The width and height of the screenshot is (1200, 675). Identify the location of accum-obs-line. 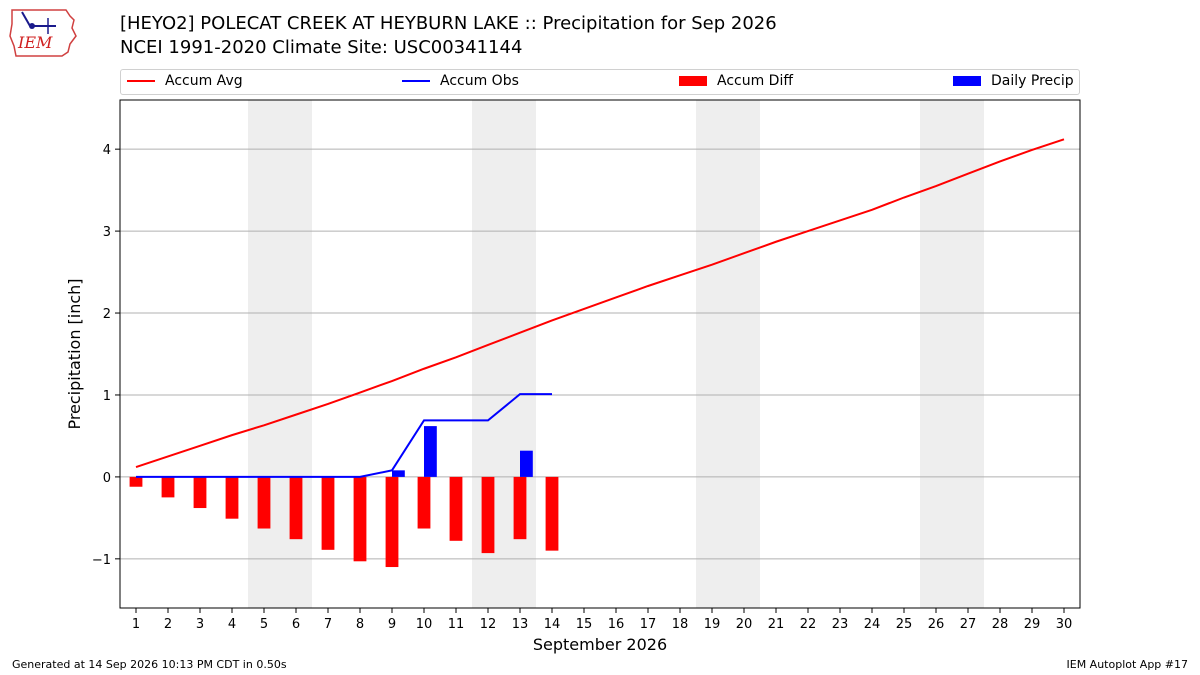
(344, 435).